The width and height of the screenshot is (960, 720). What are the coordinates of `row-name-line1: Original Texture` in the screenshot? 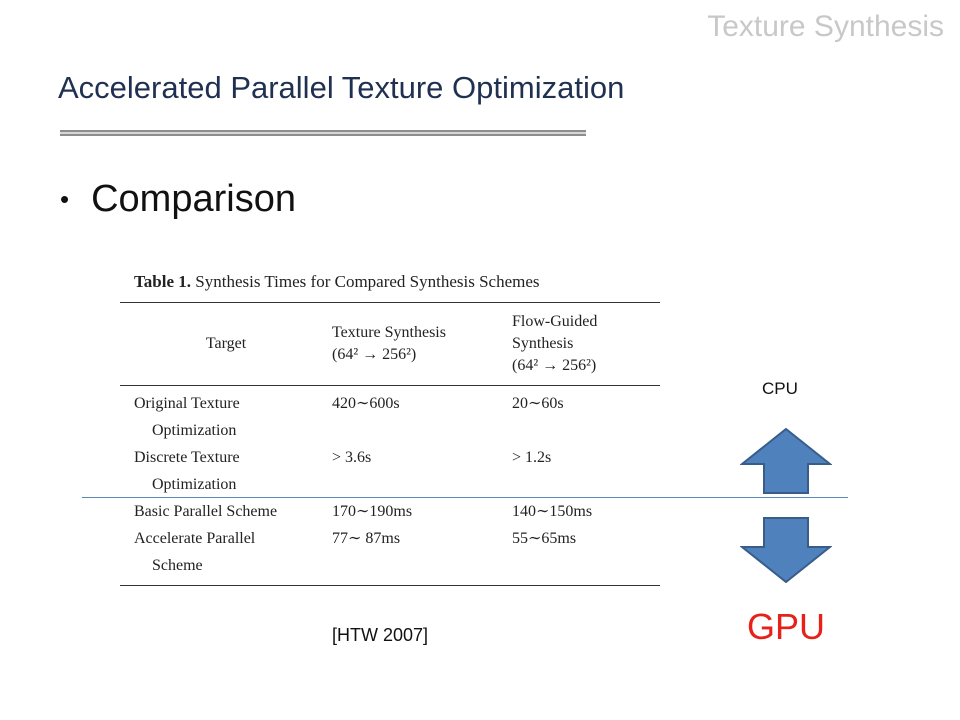 It's located at (187, 403).